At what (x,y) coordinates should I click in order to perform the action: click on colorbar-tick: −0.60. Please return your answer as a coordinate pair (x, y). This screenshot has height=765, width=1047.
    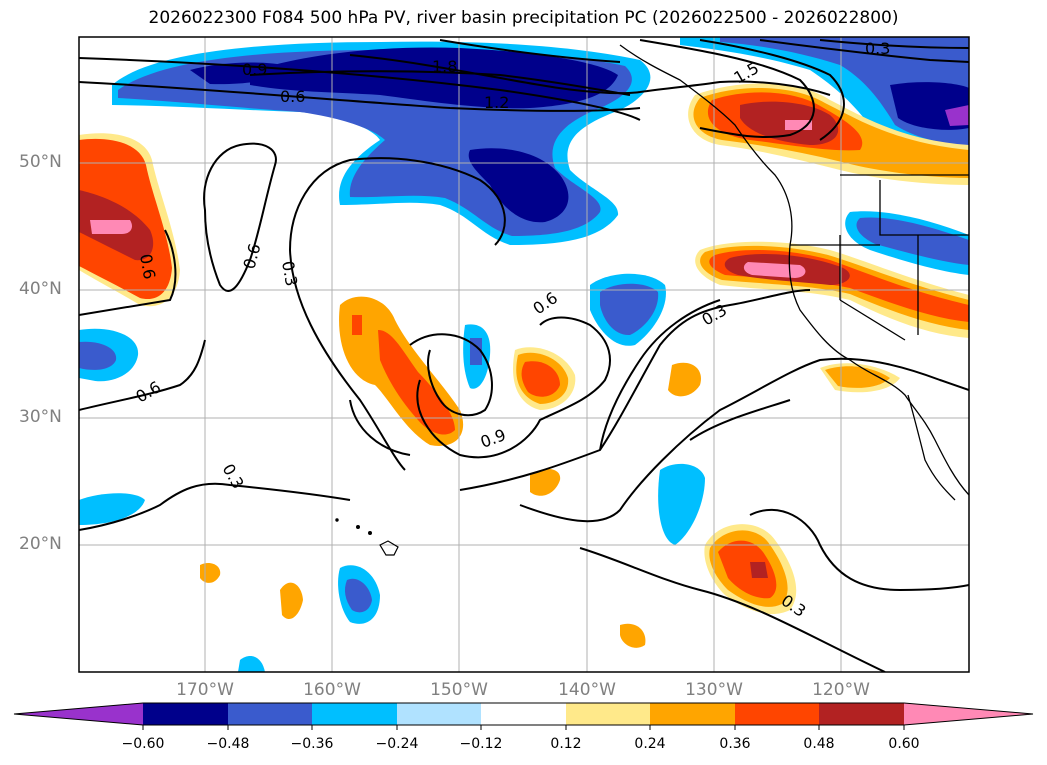
    Looking at the image, I should click on (143, 744).